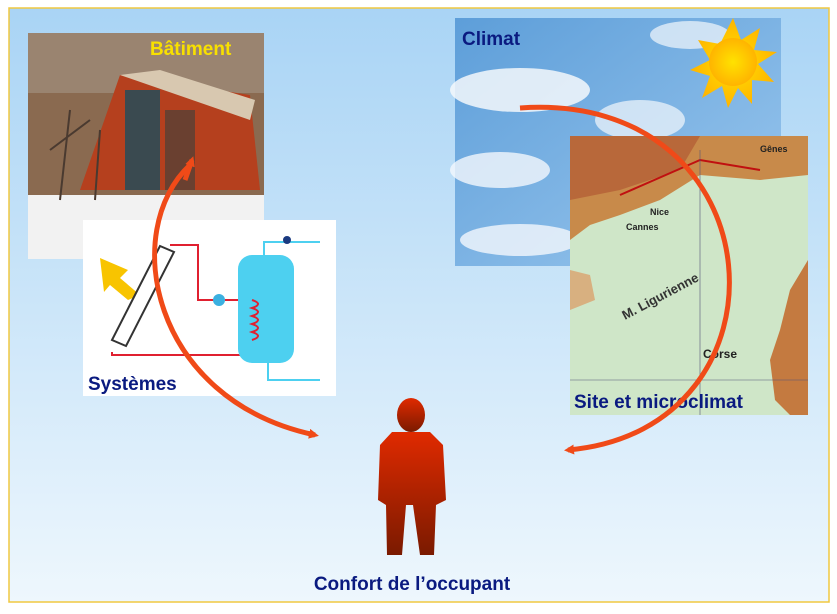  I want to click on systems-schematic, so click(209, 308).